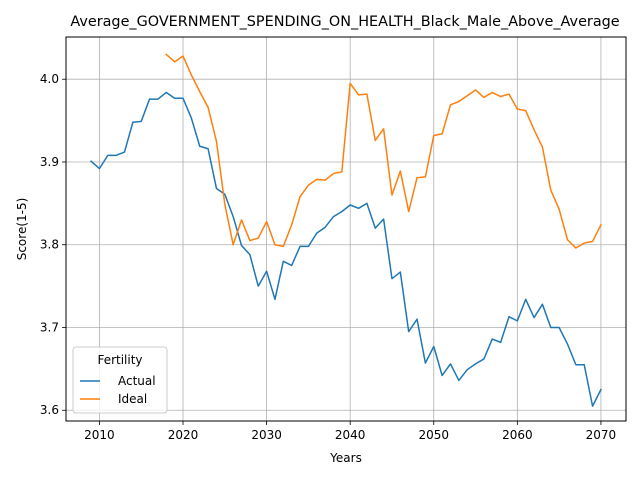 The image size is (640, 480). I want to click on x-axis-label: Years, so click(345, 458).